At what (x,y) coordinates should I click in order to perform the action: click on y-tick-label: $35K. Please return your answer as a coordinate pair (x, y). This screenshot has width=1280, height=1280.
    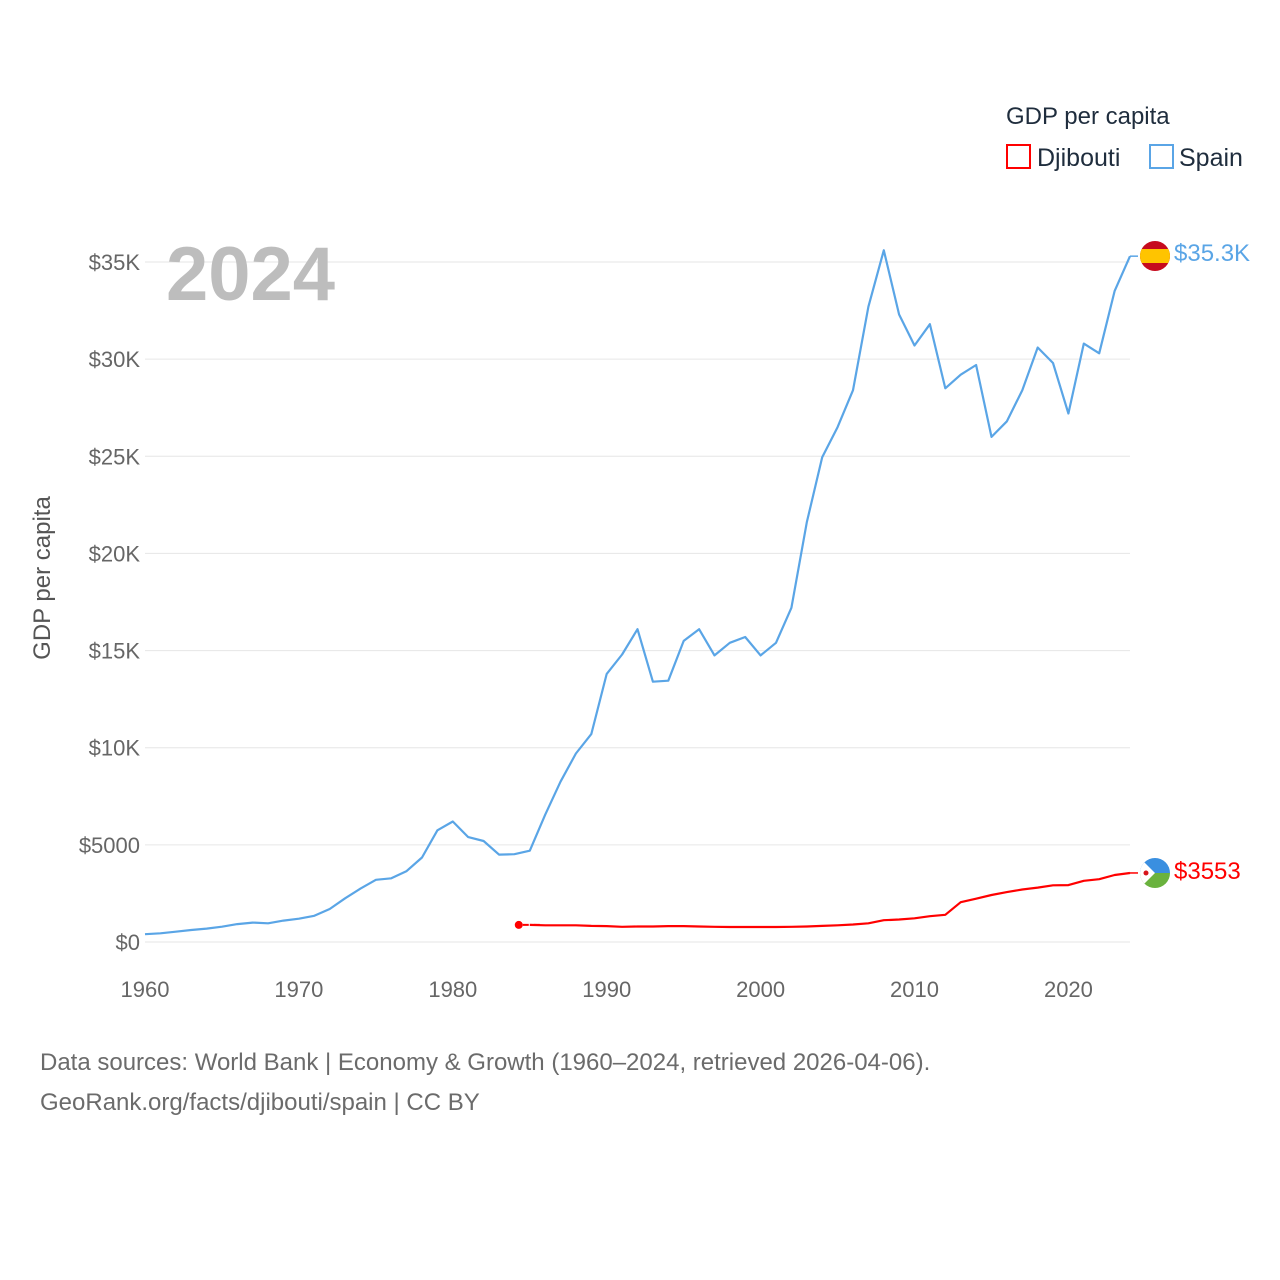
    Looking at the image, I should click on (115, 262).